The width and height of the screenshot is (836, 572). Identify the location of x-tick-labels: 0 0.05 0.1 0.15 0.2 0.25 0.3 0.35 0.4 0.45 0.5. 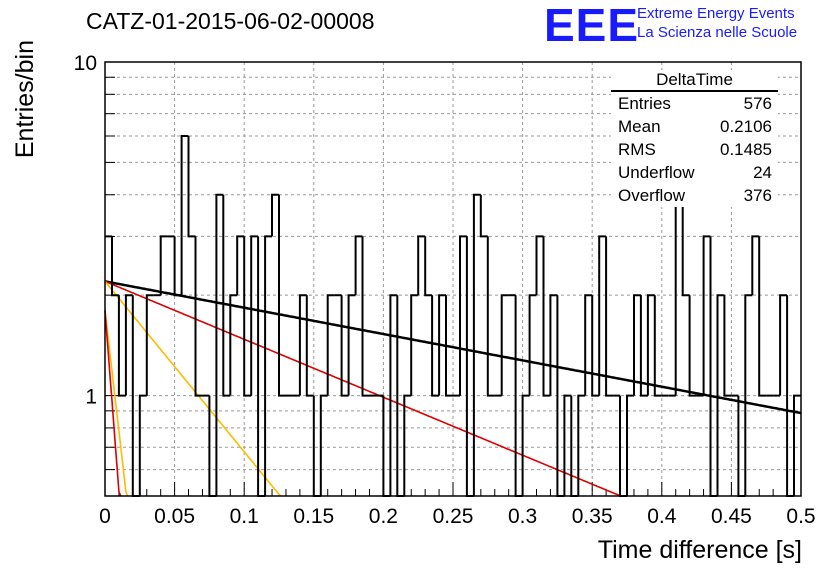
(457, 516).